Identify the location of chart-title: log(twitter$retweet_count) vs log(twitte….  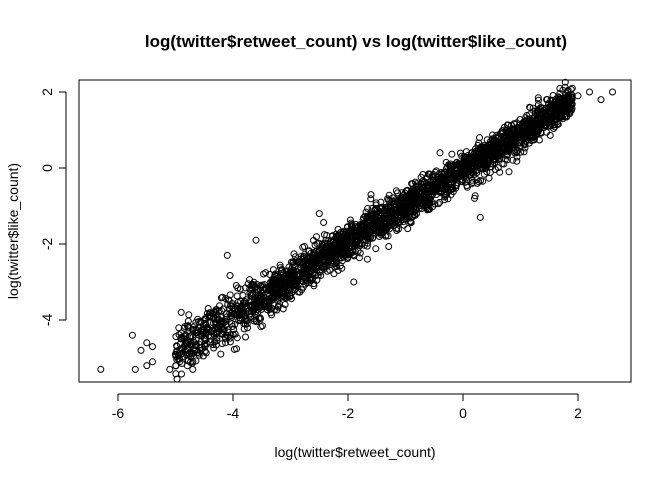
(356, 41).